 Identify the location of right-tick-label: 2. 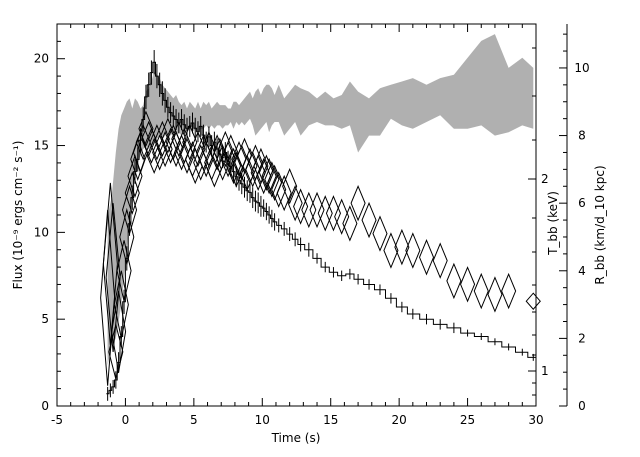
(582, 338).